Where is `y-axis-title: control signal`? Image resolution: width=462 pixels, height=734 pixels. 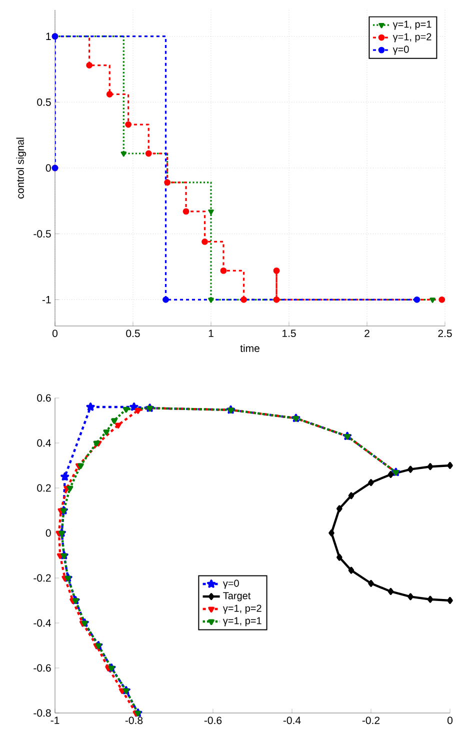 y-axis-title: control signal is located at coordinates (21, 168).